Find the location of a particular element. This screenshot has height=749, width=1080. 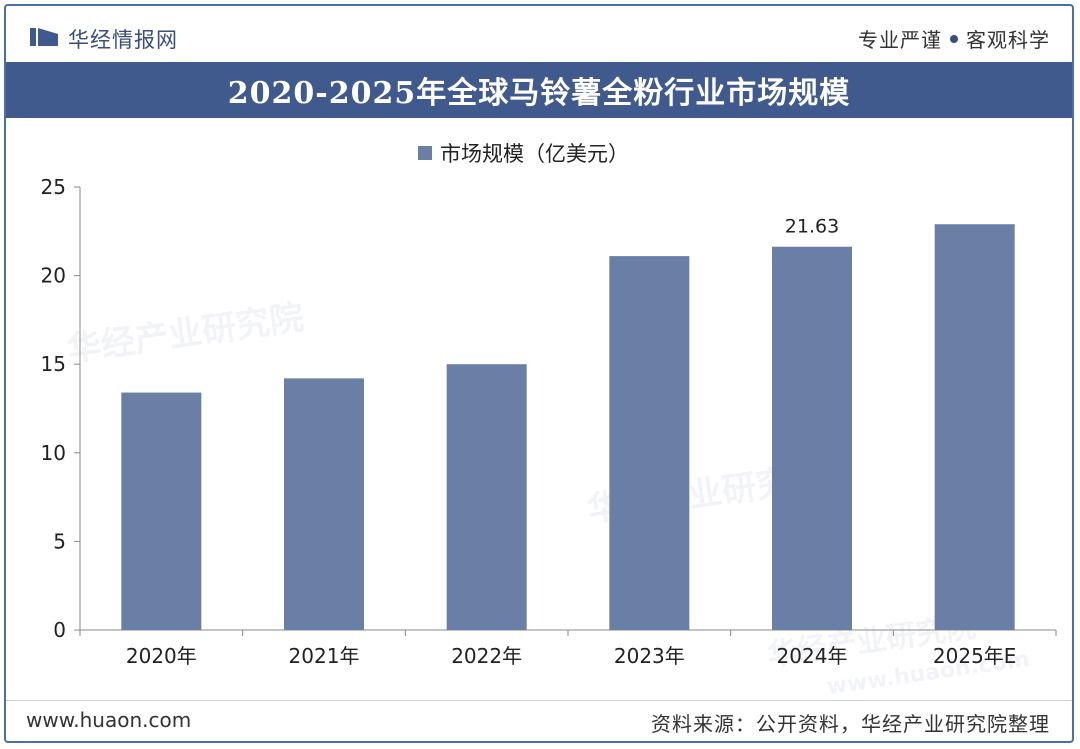

brand-name: 华经情报网 is located at coordinates (123, 40).